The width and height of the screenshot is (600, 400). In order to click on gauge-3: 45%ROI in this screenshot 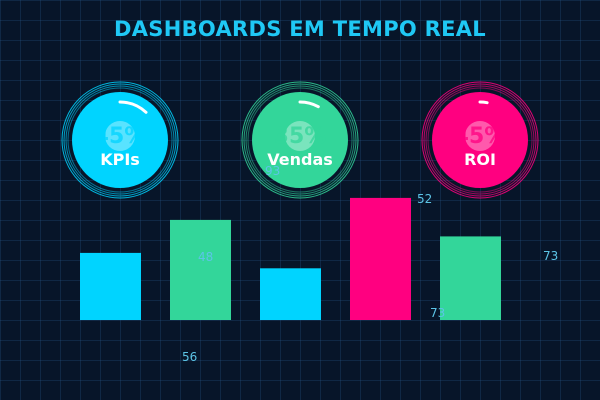, I will do `click(480, 140)`.